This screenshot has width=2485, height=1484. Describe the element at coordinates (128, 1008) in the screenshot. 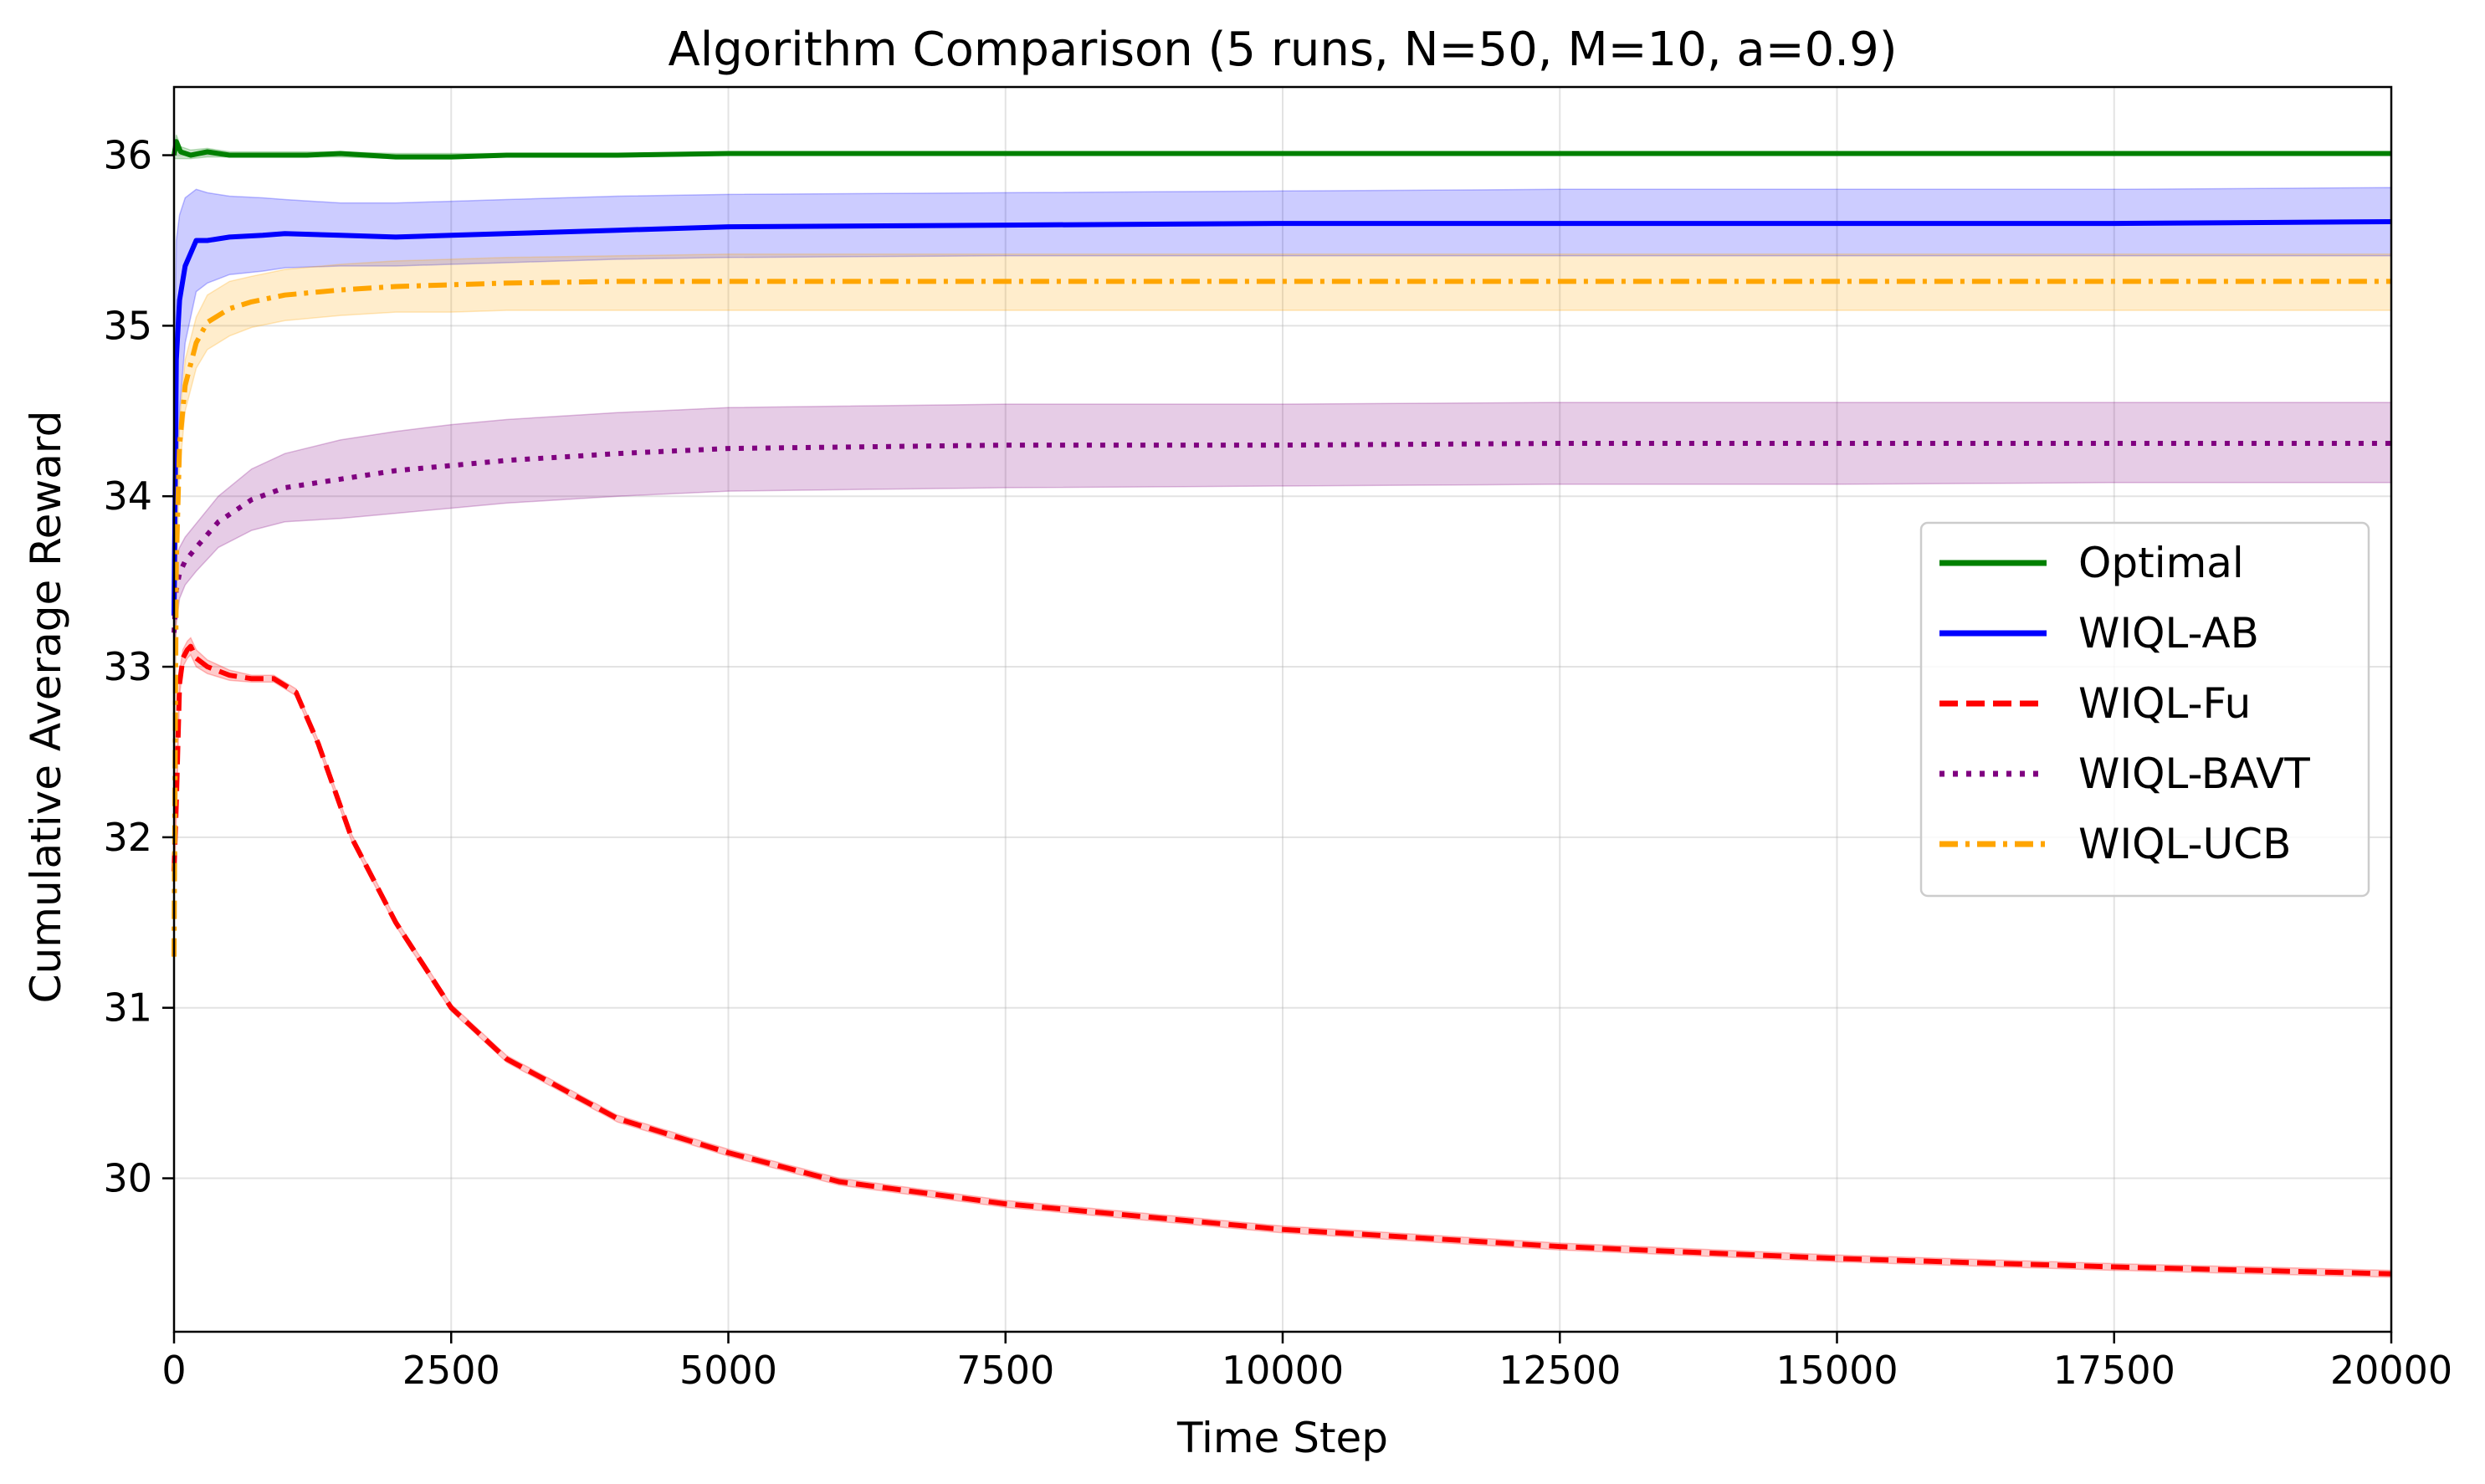

I see `y-tick-label: 31` at that location.